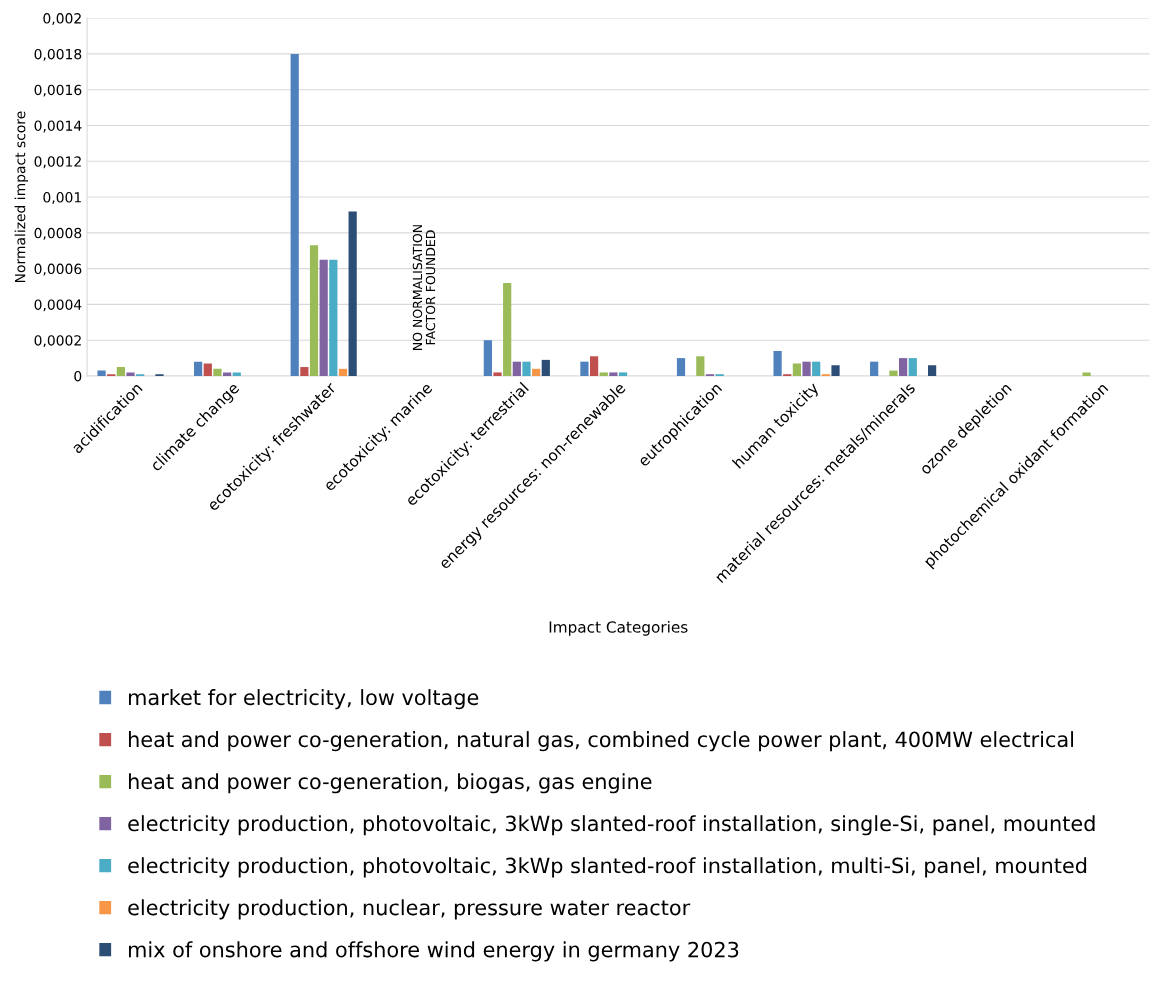 This screenshot has width=1161, height=1008. Describe the element at coordinates (58, 54) in the screenshot. I see `y-tick-label: 0,0018` at that location.